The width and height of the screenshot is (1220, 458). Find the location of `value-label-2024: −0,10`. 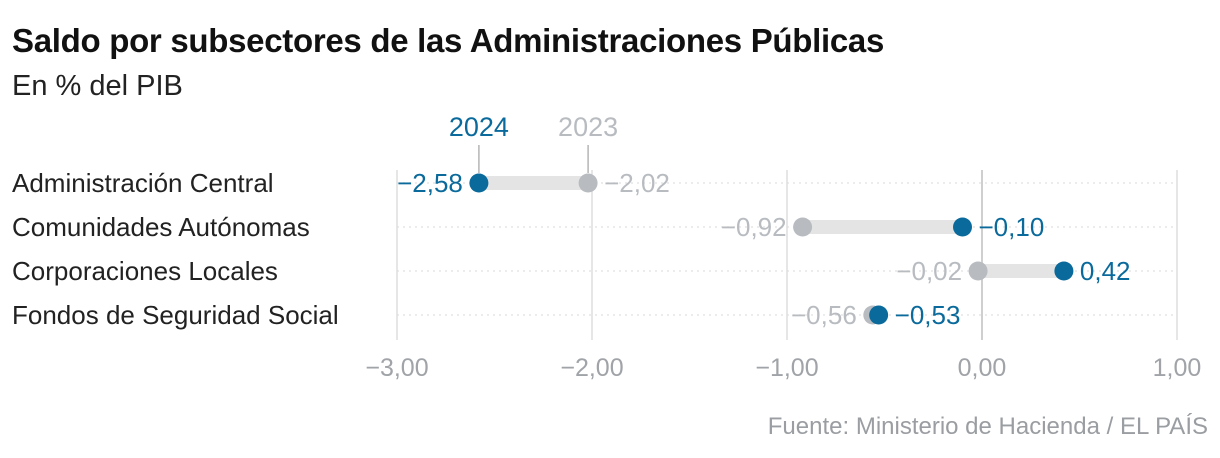

value-label-2024: −0,10 is located at coordinates (1012, 227).